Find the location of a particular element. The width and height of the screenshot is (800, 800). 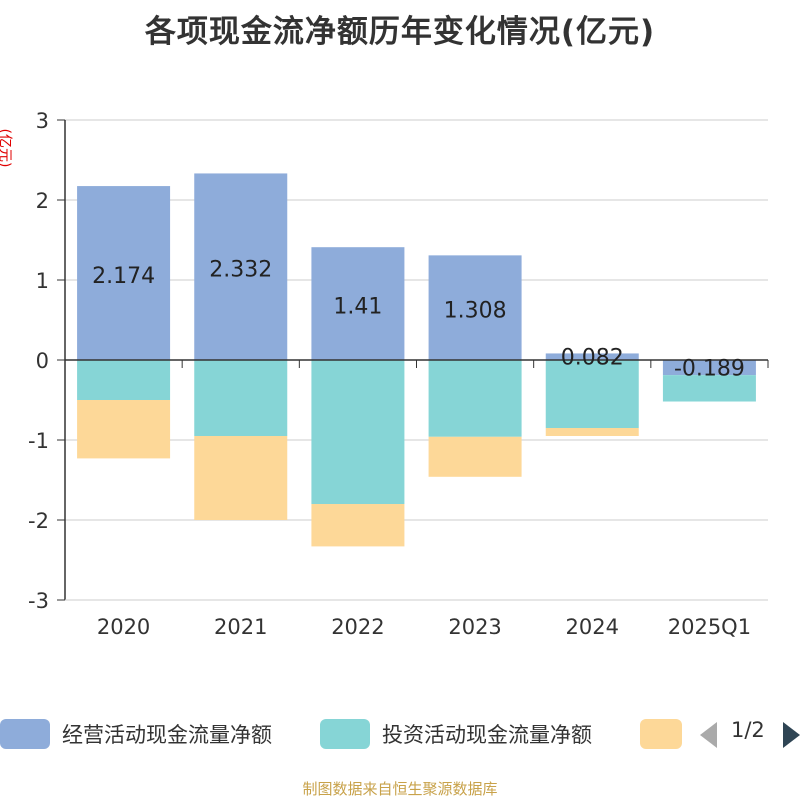

y-tick-label: -2 is located at coordinates (38, 521).